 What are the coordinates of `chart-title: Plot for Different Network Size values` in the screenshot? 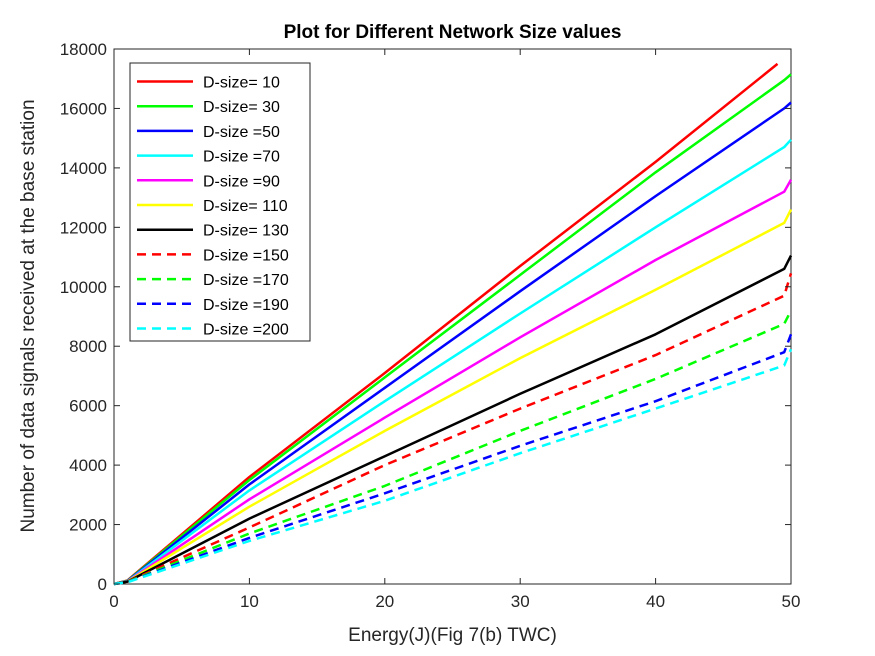 It's located at (453, 32).